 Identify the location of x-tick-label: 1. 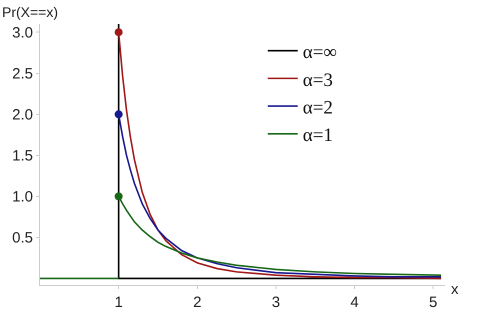
(118, 302).